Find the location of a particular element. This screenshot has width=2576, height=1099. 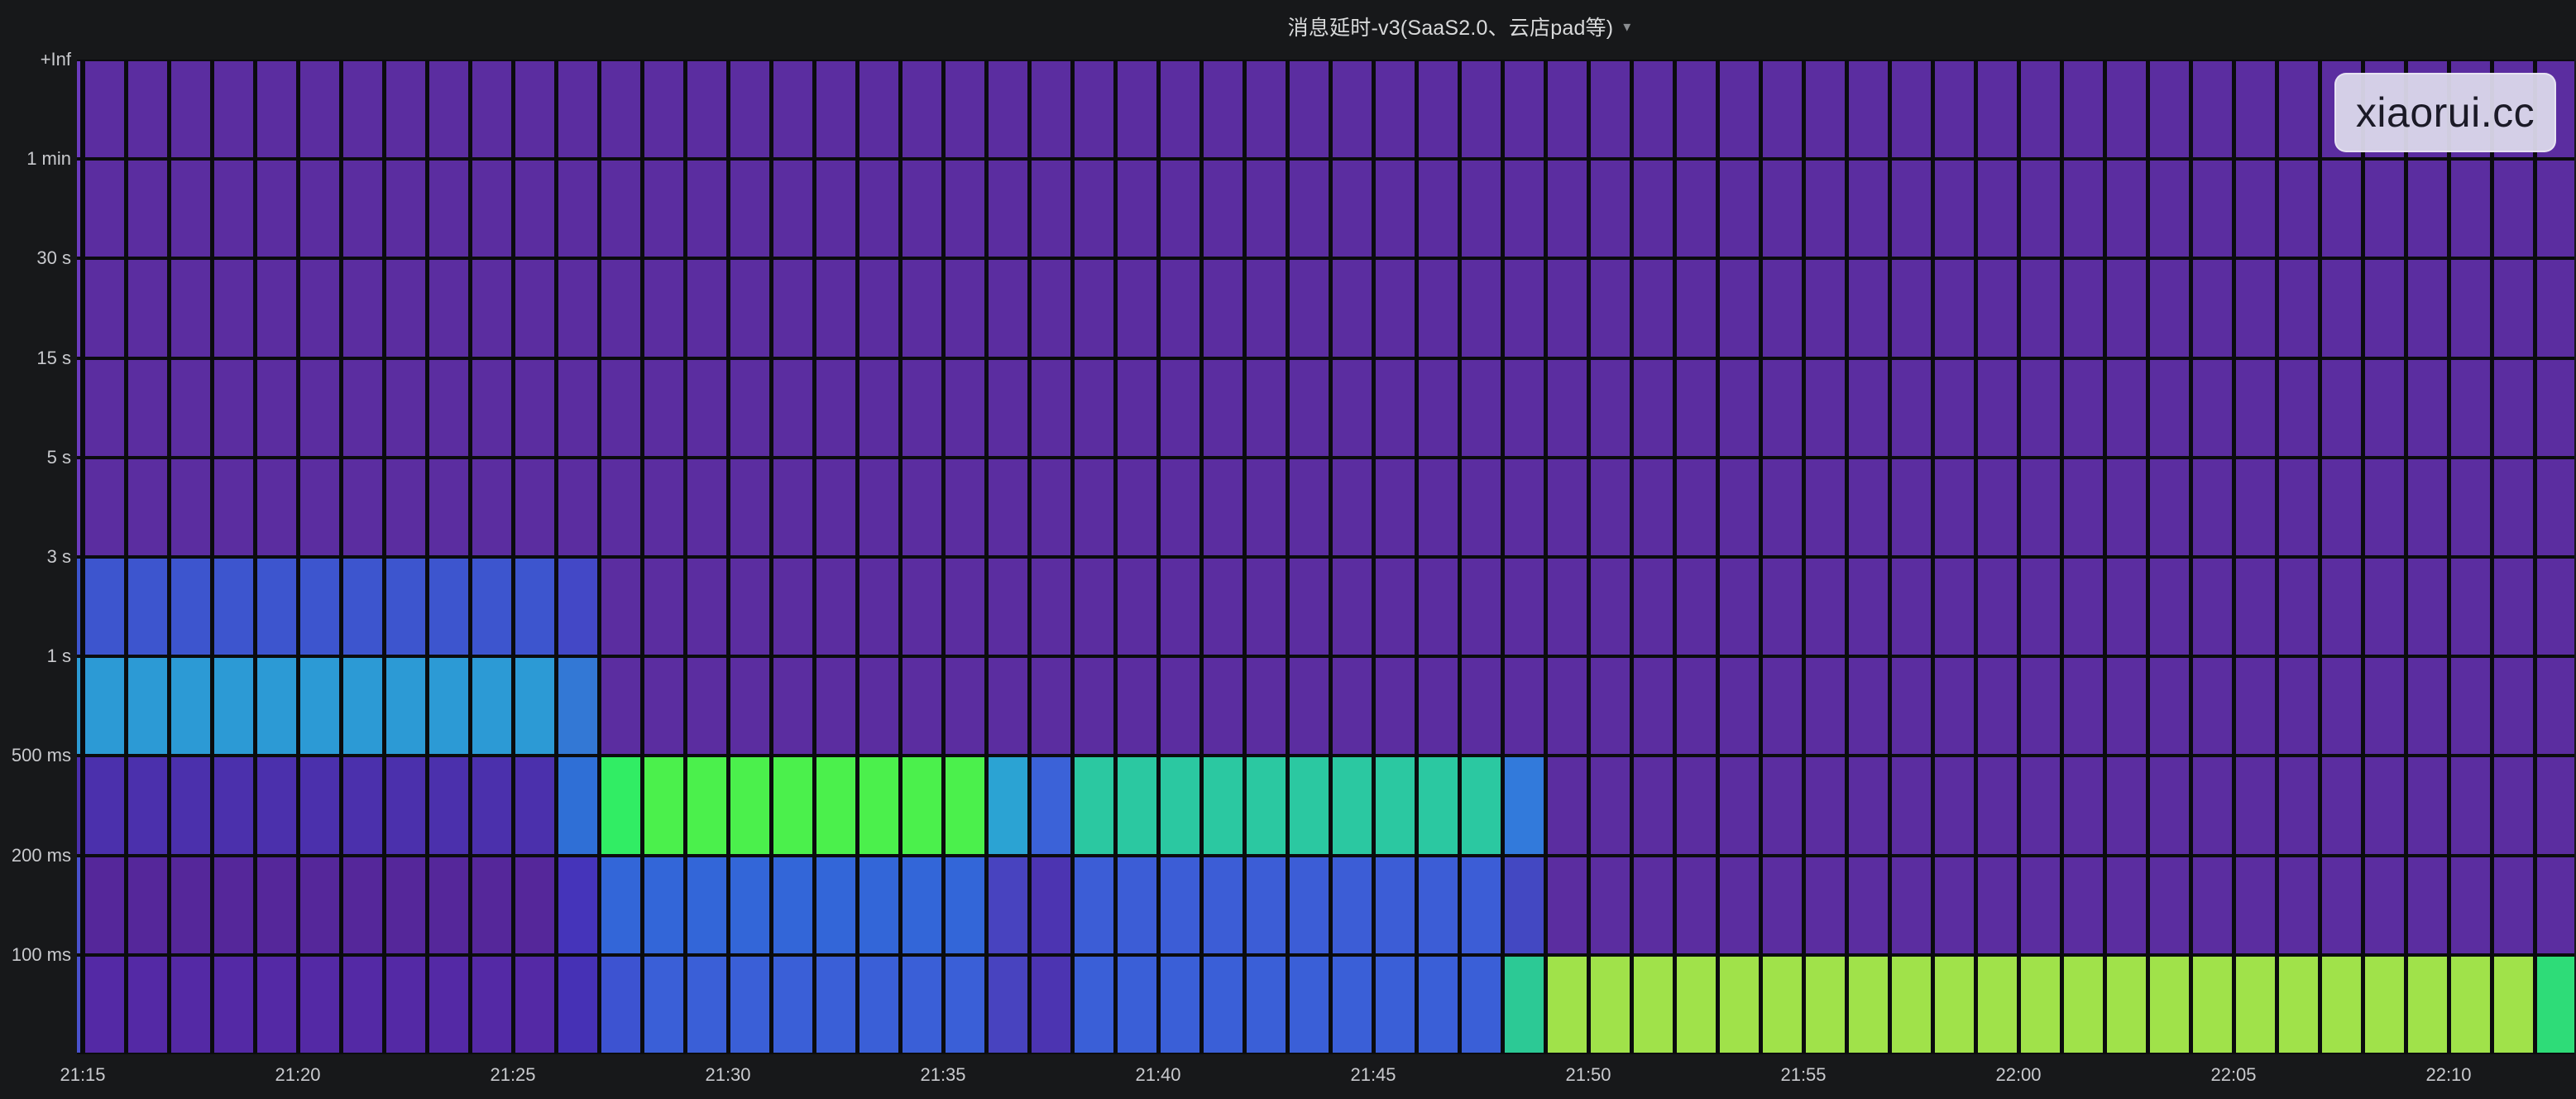

y-axis-label: 1 s is located at coordinates (58, 656).